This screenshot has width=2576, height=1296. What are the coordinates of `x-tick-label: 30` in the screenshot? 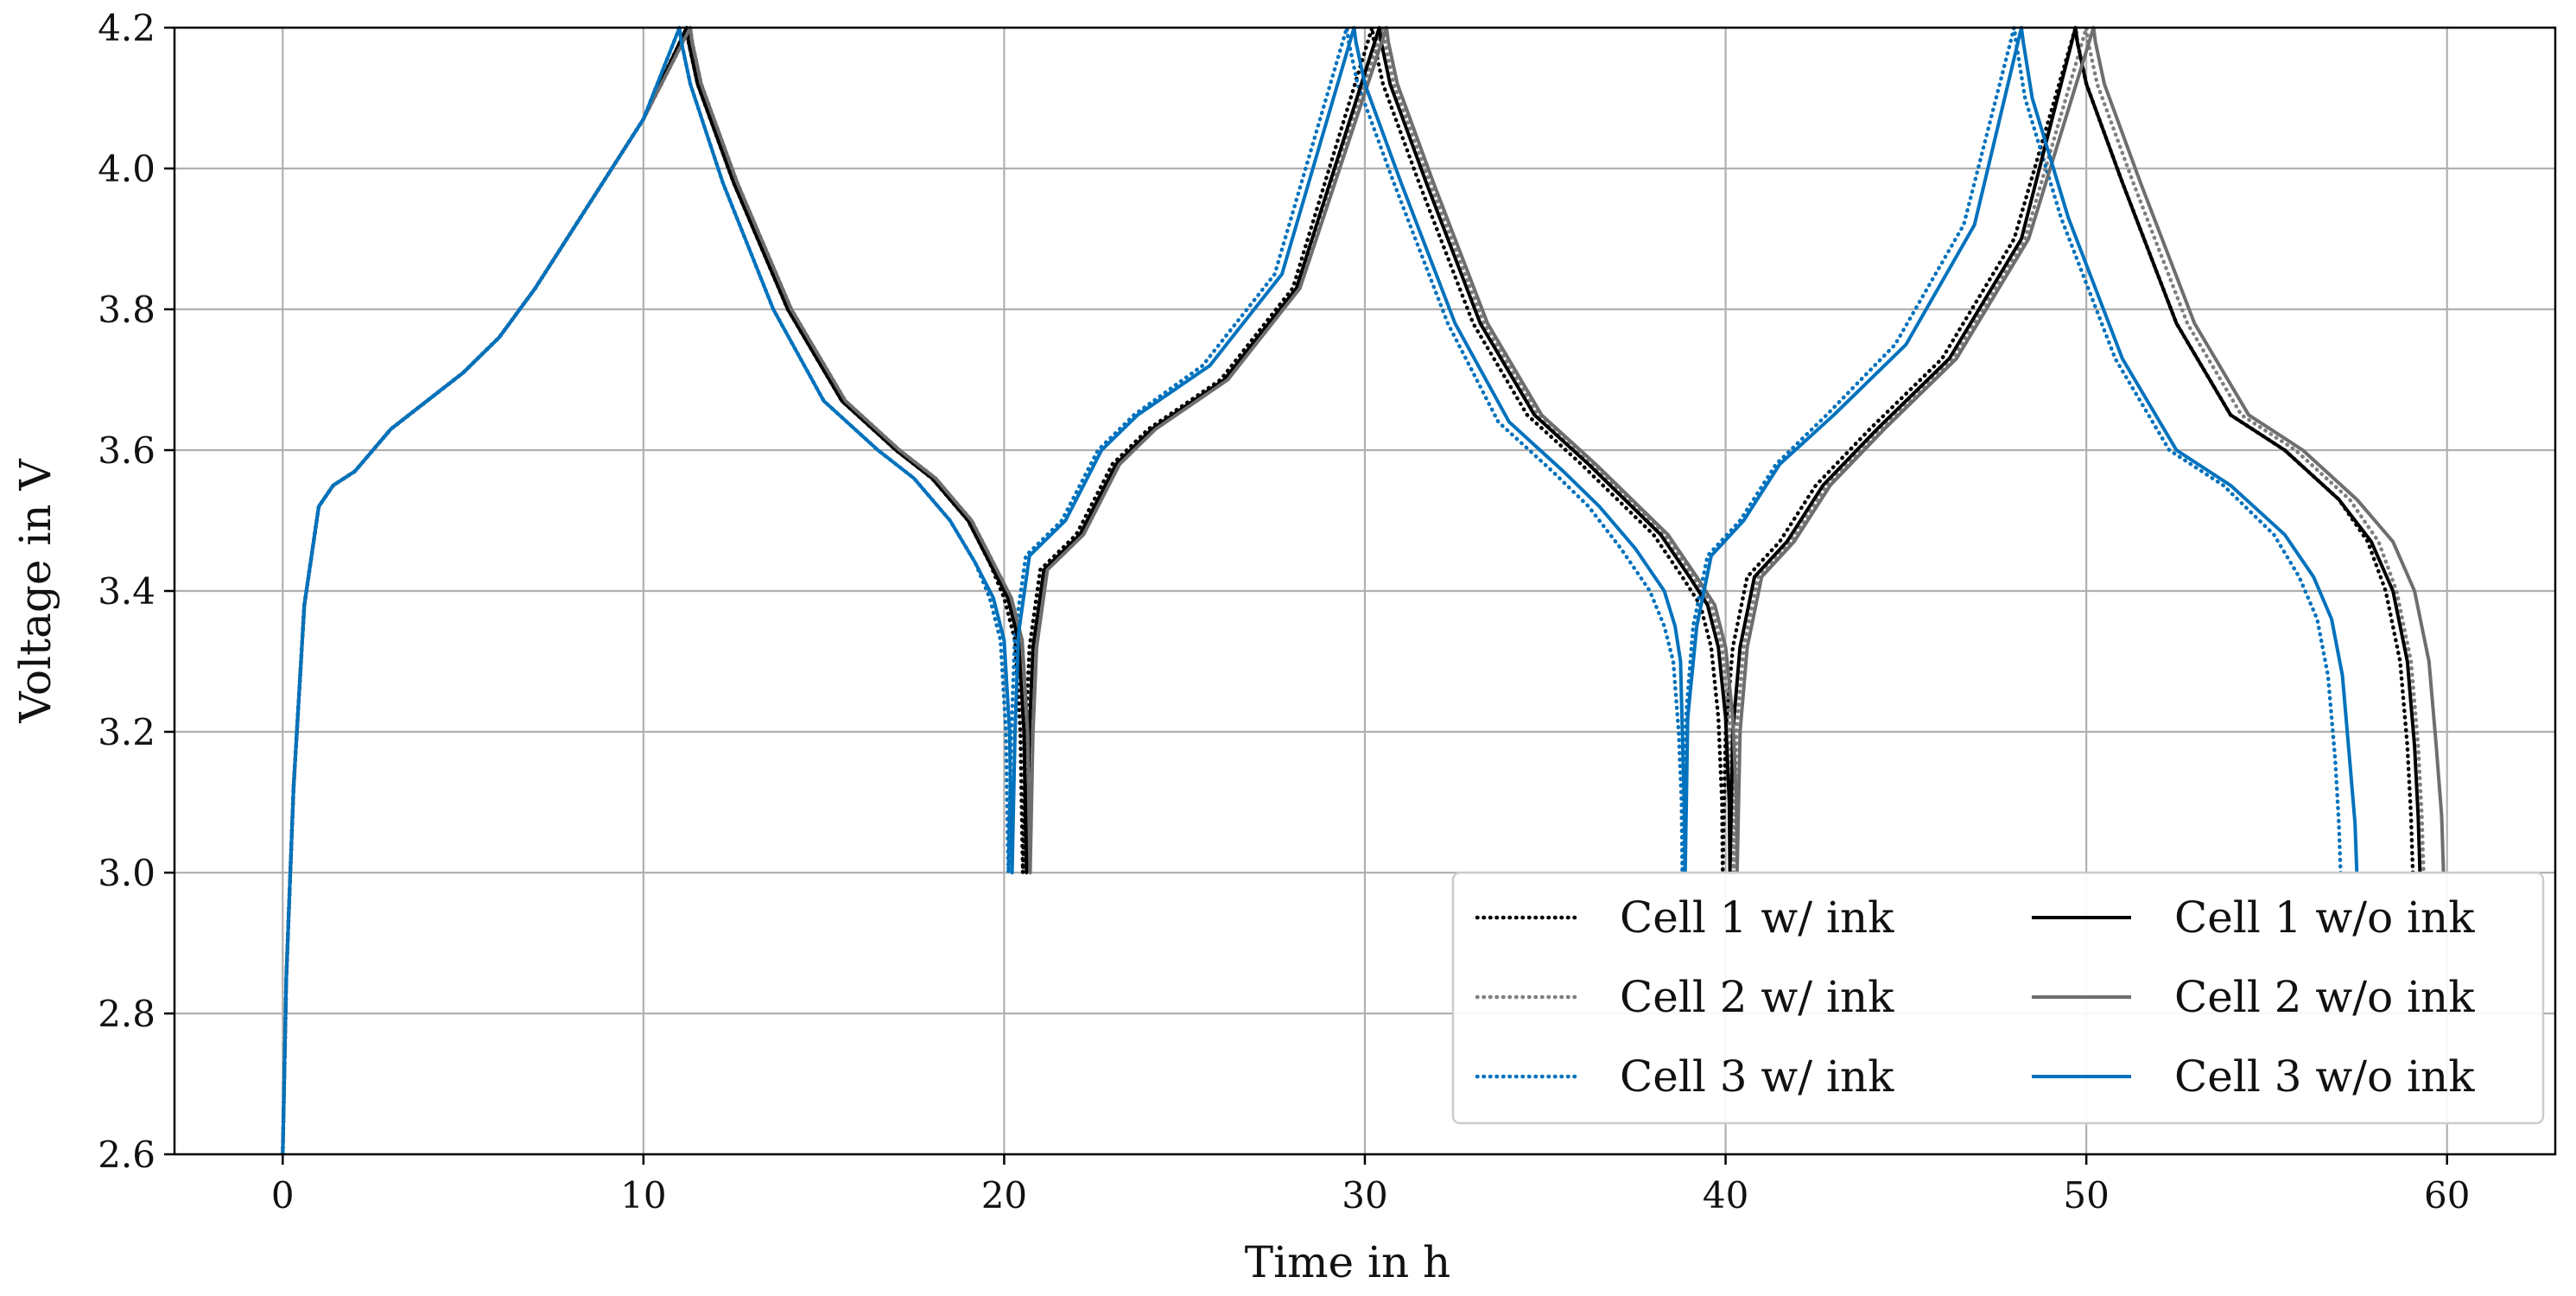 It's located at (1364, 1195).